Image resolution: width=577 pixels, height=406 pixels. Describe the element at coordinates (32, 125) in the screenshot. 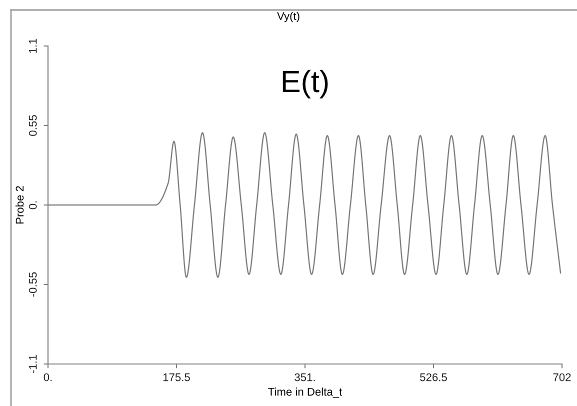

I see `y-tick-label: 0.55` at that location.